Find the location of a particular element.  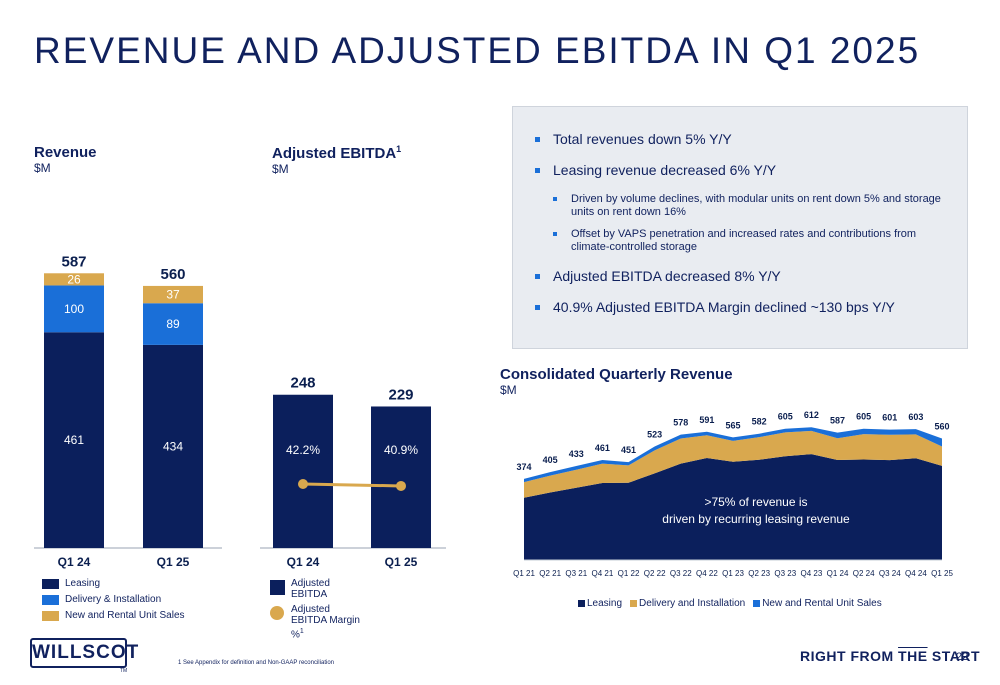

quarterly-chart-header: Consolidated Quarterly Revenue $M is located at coordinates (616, 381).